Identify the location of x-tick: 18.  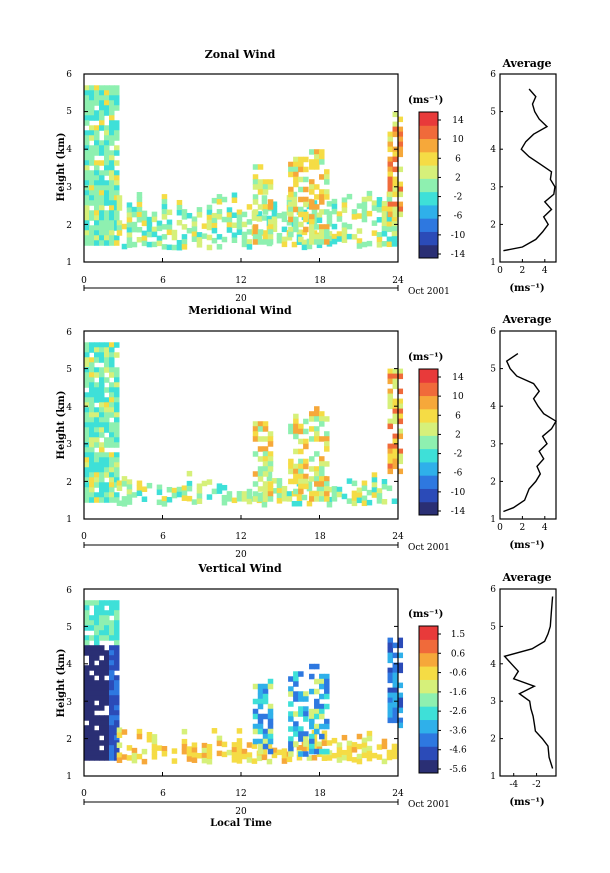
(320, 281).